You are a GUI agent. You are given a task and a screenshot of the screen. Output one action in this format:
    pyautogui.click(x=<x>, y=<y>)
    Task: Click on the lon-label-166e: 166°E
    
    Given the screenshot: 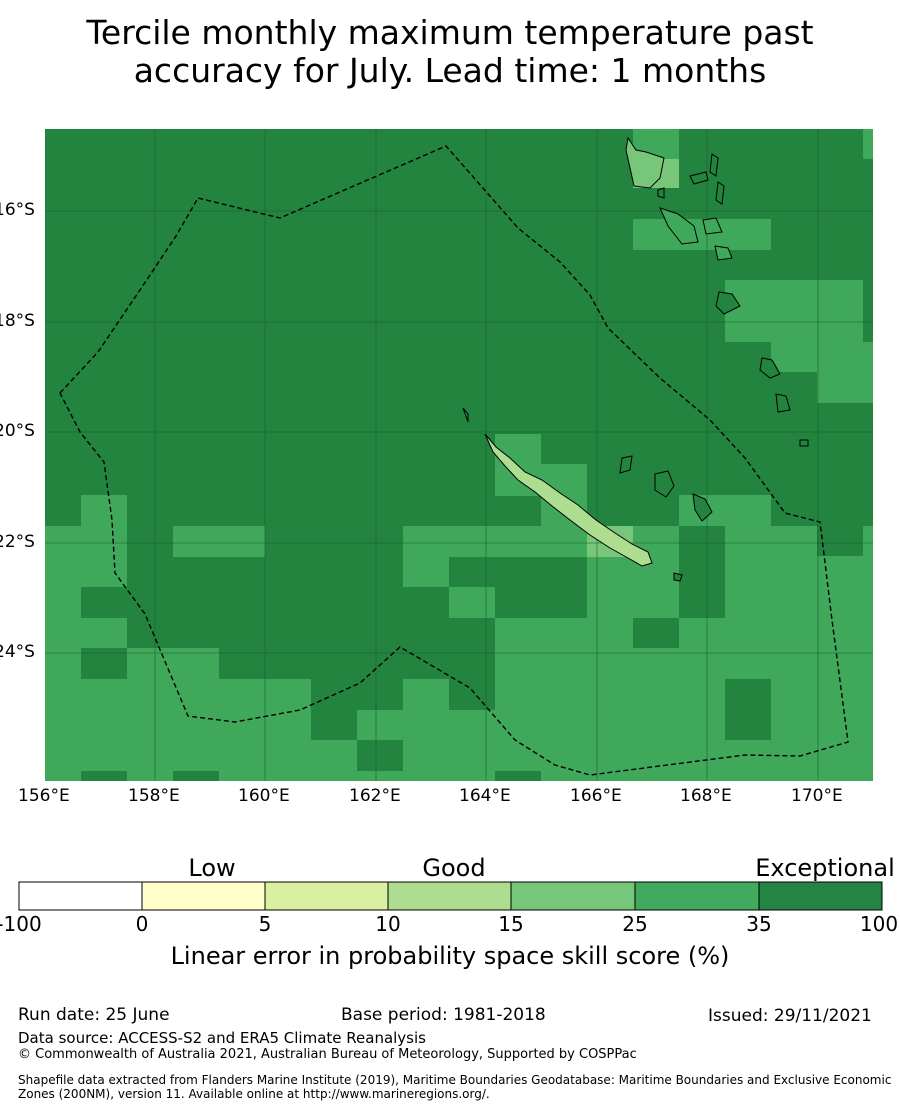 What is the action you would take?
    pyautogui.click(x=596, y=796)
    